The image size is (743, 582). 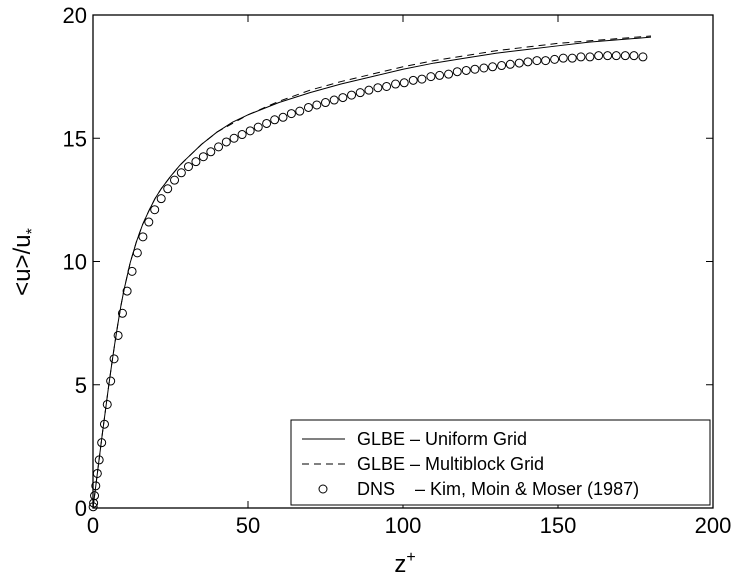 I want to click on x-tick-label: 150, so click(x=558, y=525).